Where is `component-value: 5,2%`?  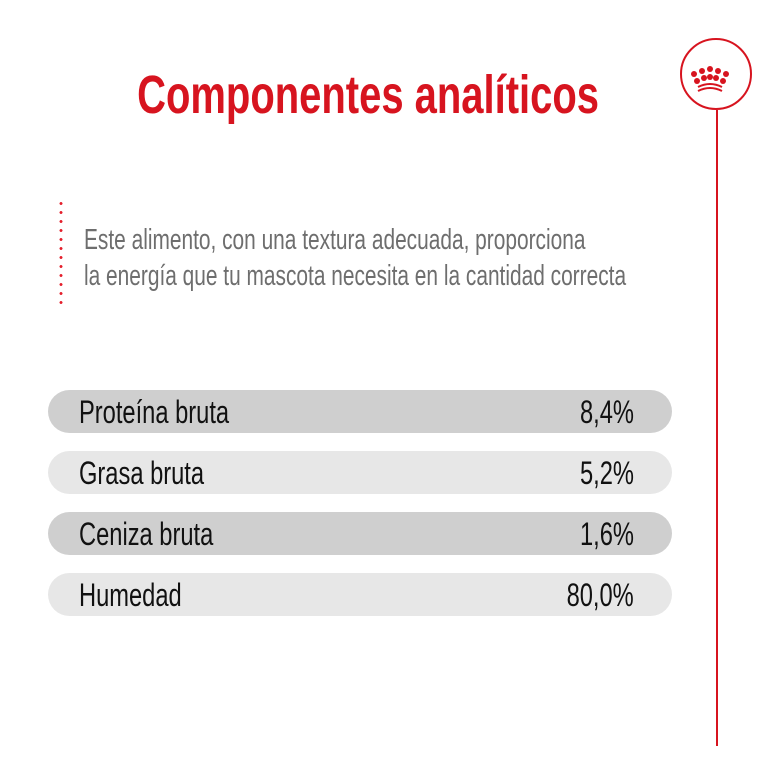
component-value: 5,2% is located at coordinates (607, 473).